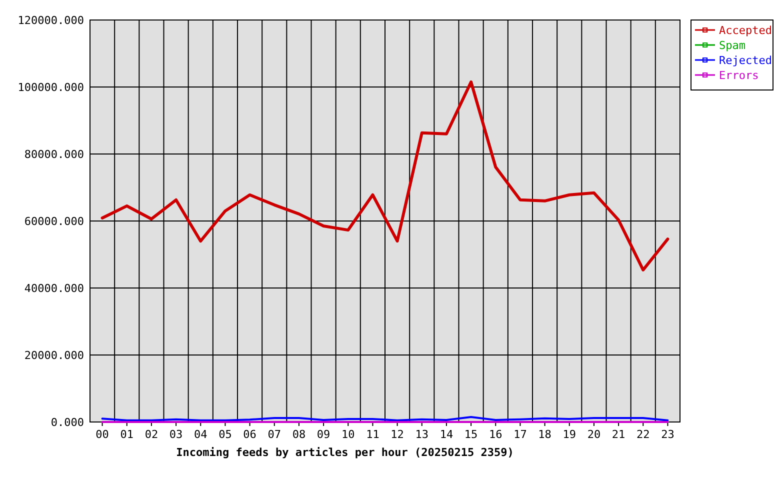  Describe the element at coordinates (249, 434) in the screenshot. I see `x-tick-label: 06` at that location.